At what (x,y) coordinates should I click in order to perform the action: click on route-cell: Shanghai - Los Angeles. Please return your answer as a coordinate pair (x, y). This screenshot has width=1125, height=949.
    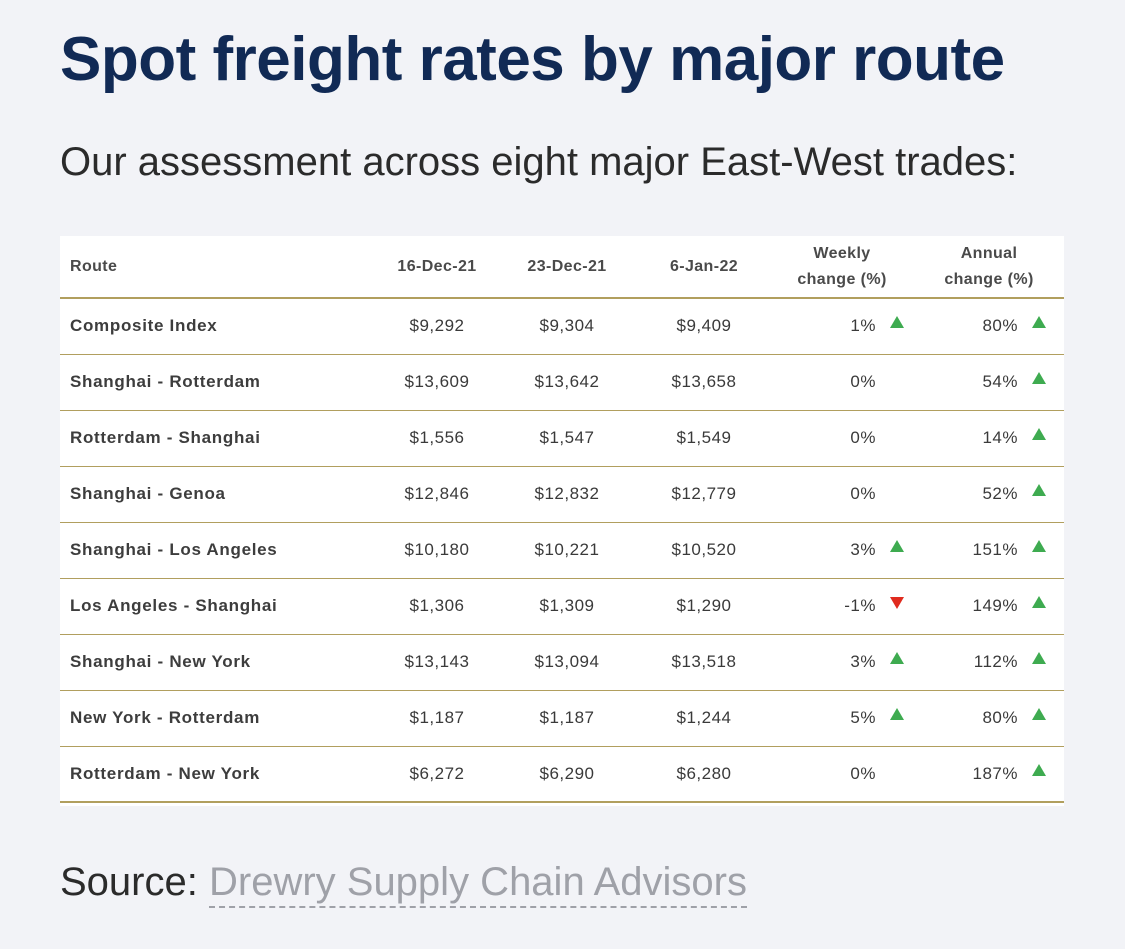
    Looking at the image, I should click on (219, 550).